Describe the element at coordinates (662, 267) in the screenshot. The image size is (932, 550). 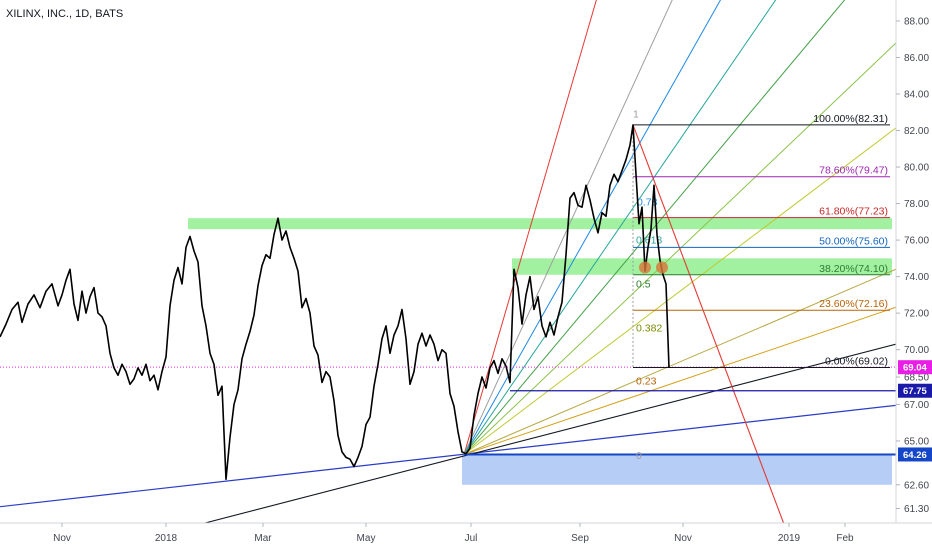
I see `marker-dot-right` at that location.